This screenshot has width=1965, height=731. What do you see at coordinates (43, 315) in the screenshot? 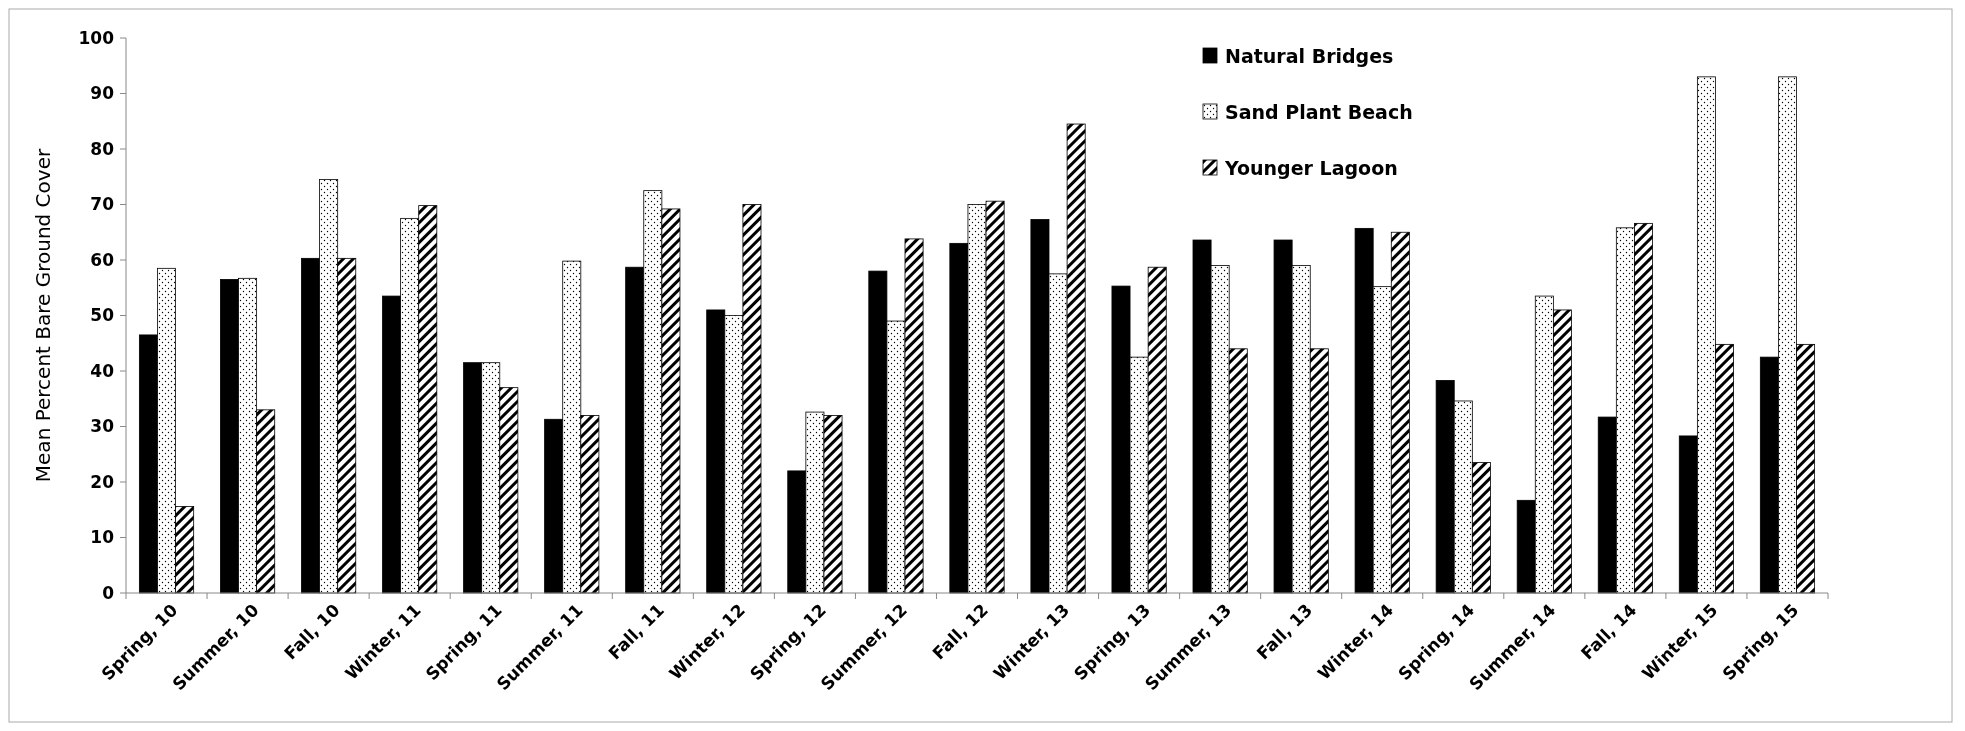
I see `y-axis-title: Mean Percent Bare Ground Cover` at bounding box center [43, 315].